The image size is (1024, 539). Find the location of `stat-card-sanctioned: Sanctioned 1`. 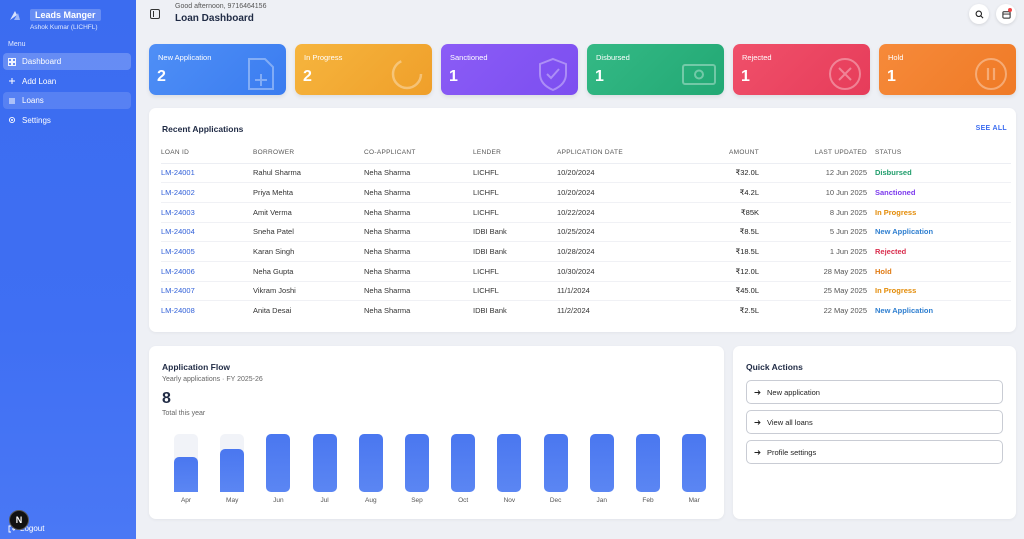

stat-card-sanctioned: Sanctioned 1 is located at coordinates (509, 69).